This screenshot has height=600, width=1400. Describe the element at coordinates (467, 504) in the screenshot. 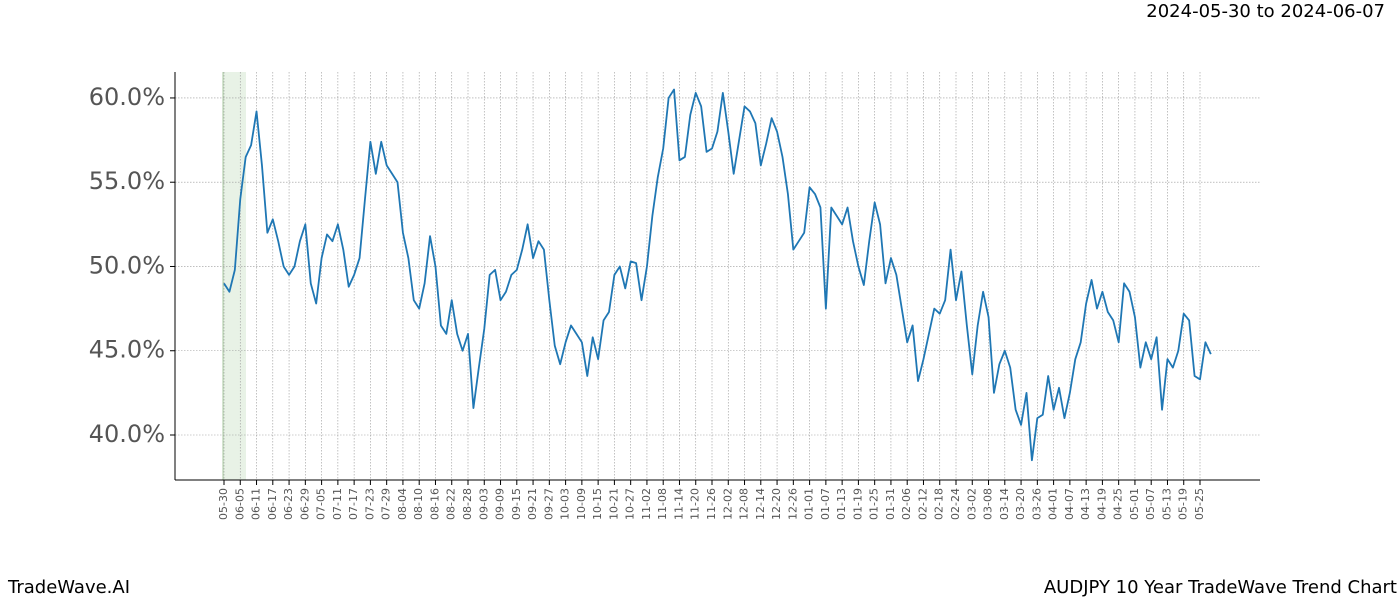

I see `x-tick-label: 08-28` at that location.